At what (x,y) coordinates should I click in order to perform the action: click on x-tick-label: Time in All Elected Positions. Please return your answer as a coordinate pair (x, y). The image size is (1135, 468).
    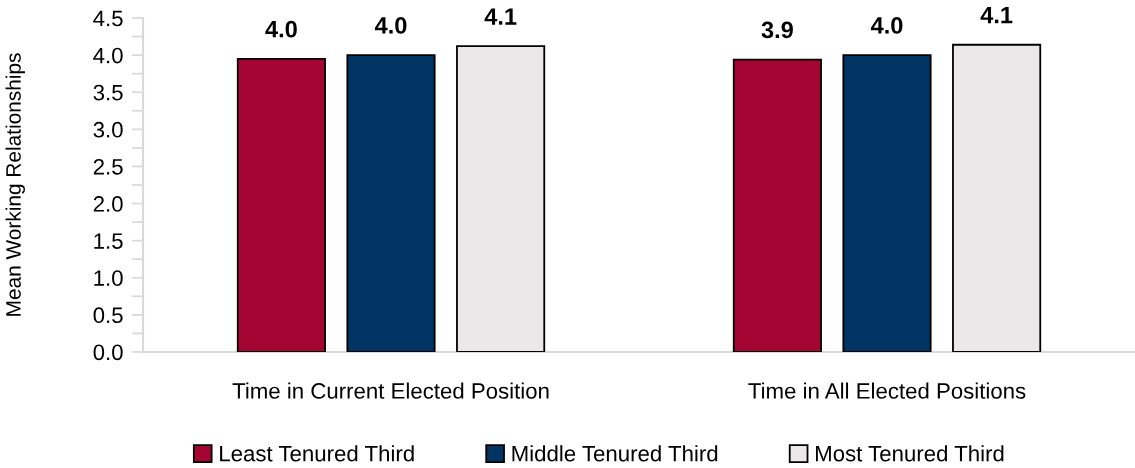
    Looking at the image, I should click on (887, 390).